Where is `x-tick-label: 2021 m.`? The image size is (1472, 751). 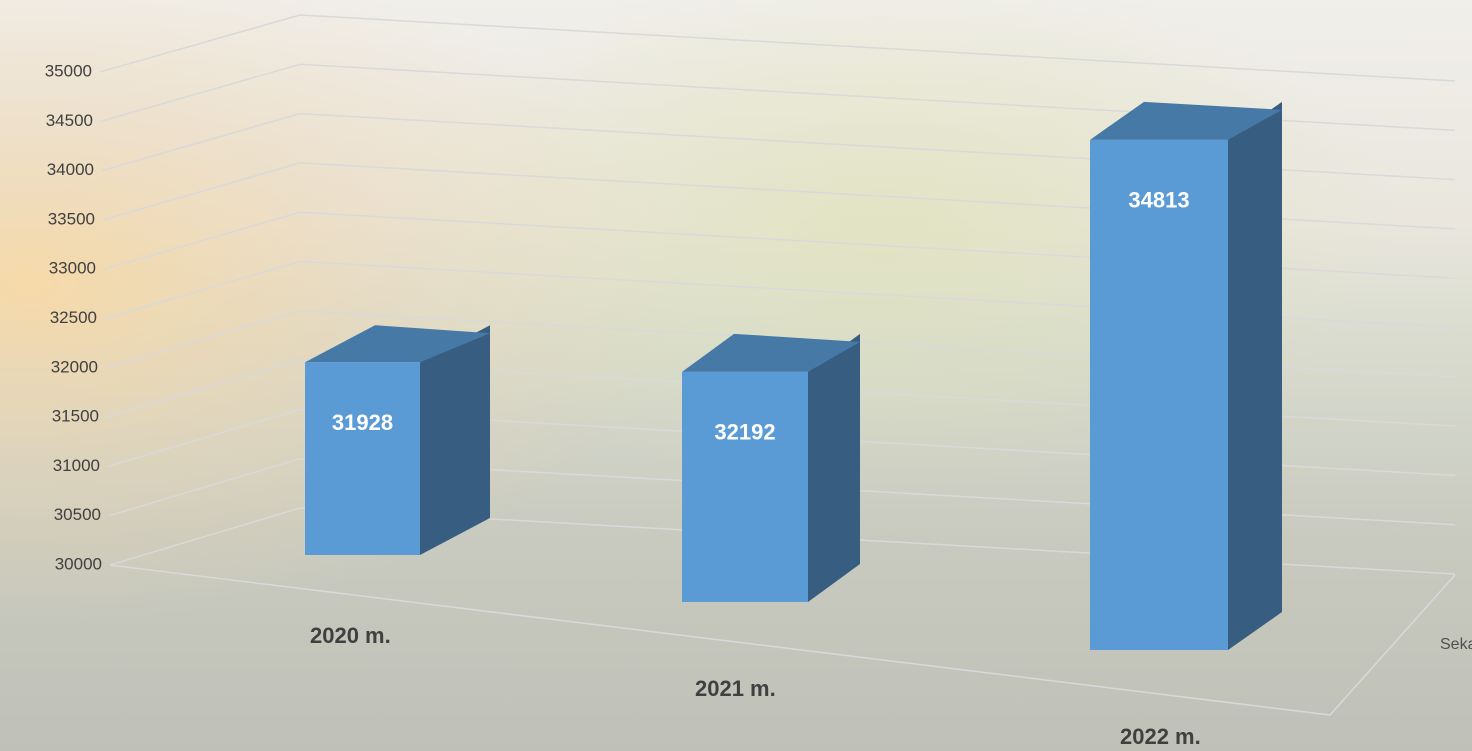 x-tick-label: 2021 m. is located at coordinates (735, 688).